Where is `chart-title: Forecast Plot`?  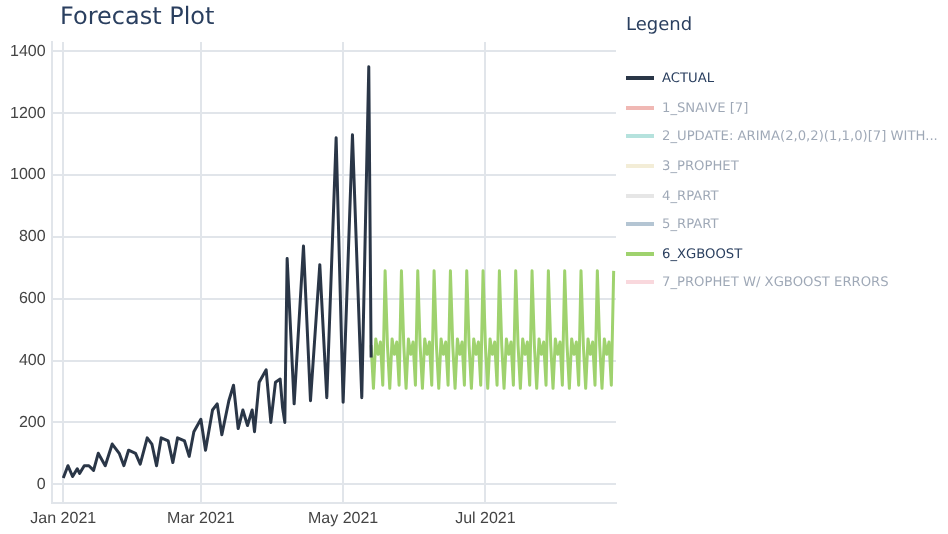
chart-title: Forecast Plot is located at coordinates (137, 16).